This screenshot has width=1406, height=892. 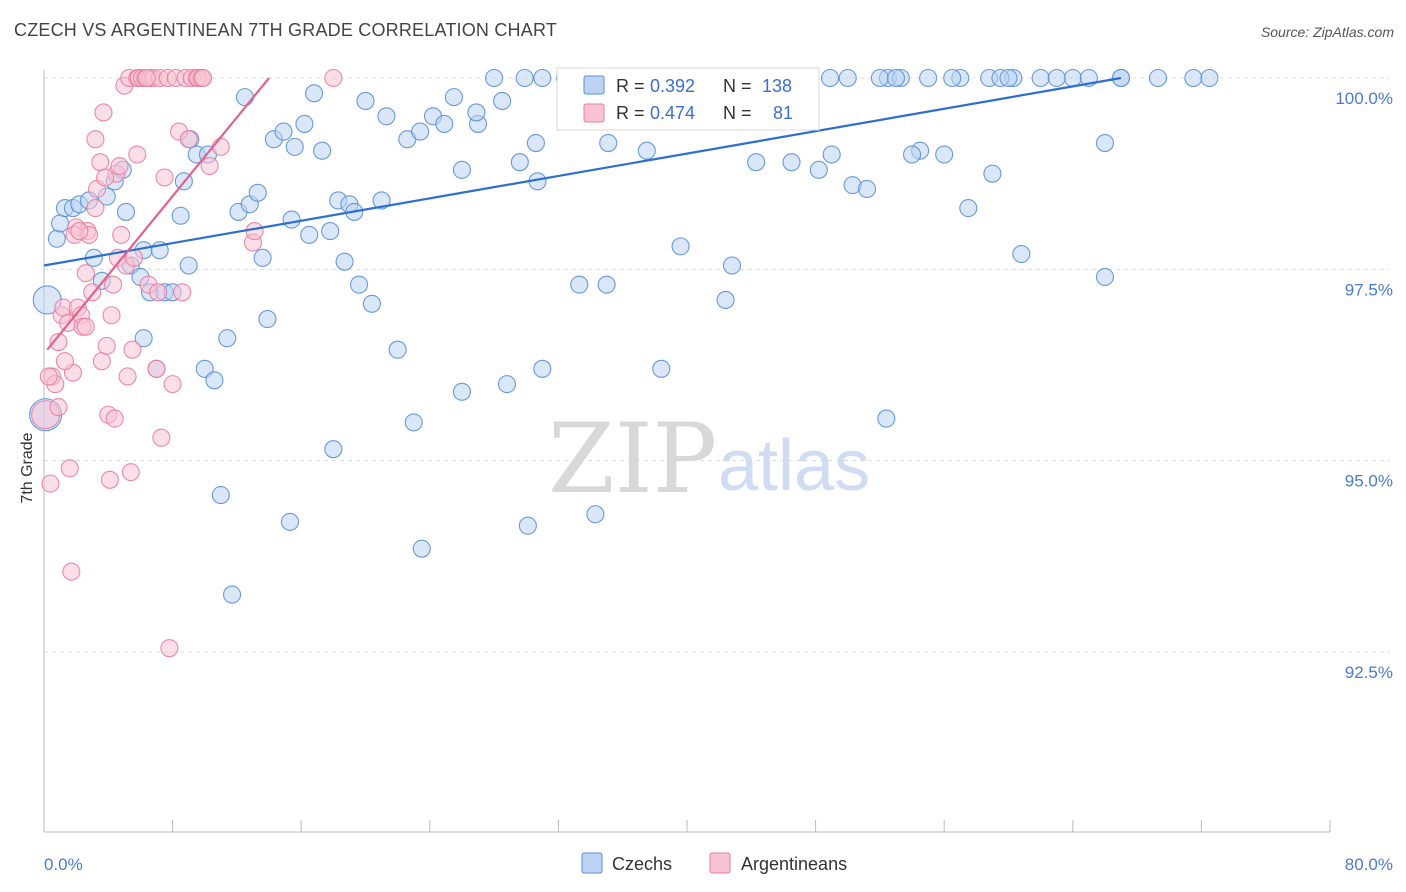 What do you see at coordinates (688, 99) in the screenshot?
I see `stats-legend: R = 0.392 N = 138 R = 0.474 N = 81` at bounding box center [688, 99].